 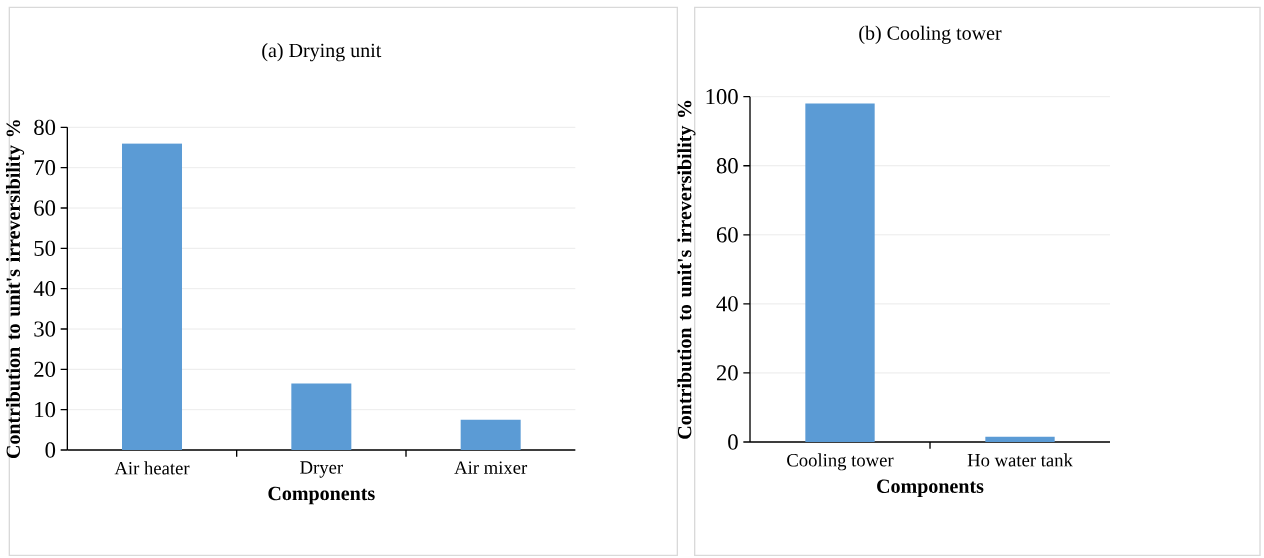 What do you see at coordinates (45, 329) in the screenshot?
I see `y-tick-label: 30` at bounding box center [45, 329].